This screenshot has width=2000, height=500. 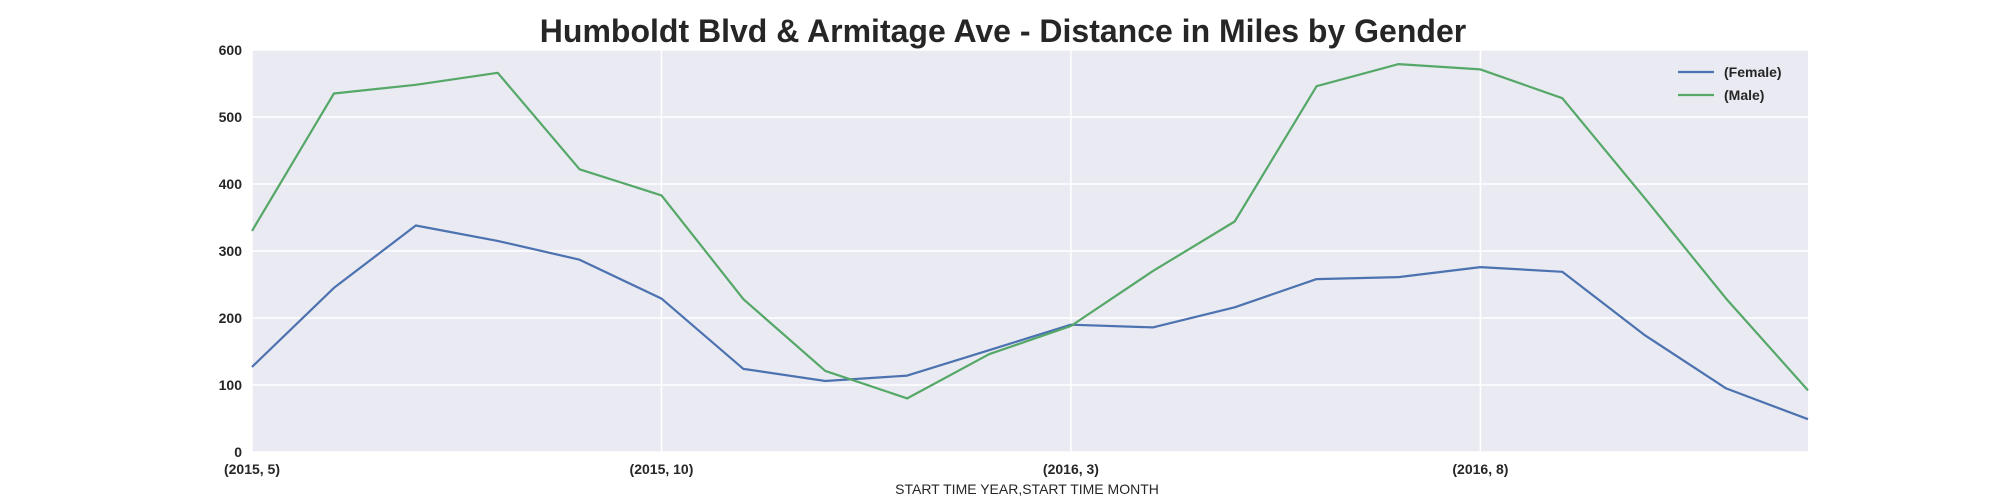 I want to click on legend-label: (Female), so click(x=1753, y=72).